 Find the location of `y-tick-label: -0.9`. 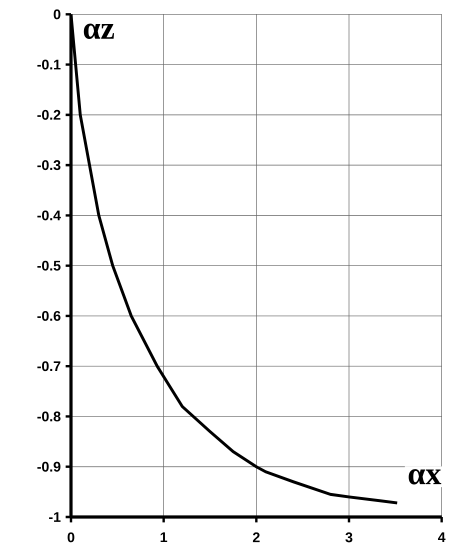

y-tick-label: -0.9 is located at coordinates (48, 467).